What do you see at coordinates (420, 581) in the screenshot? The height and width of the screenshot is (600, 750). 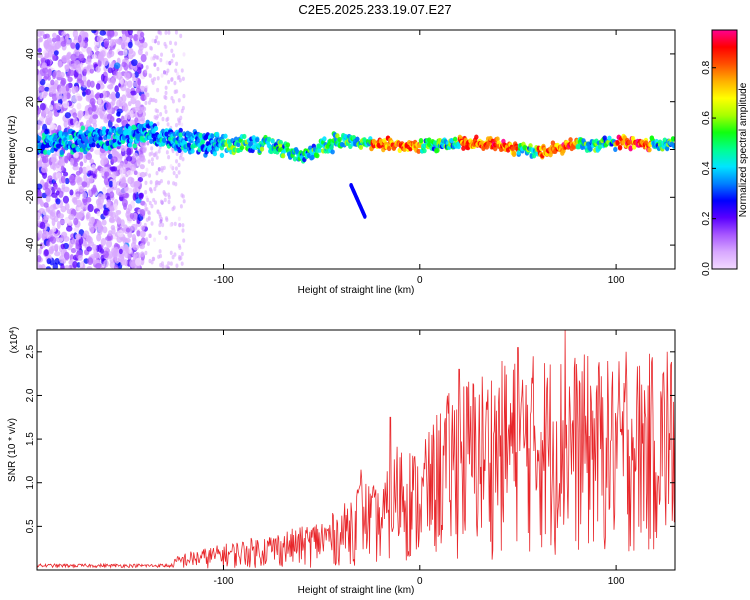 I see `snr-xtick-label: 0` at bounding box center [420, 581].